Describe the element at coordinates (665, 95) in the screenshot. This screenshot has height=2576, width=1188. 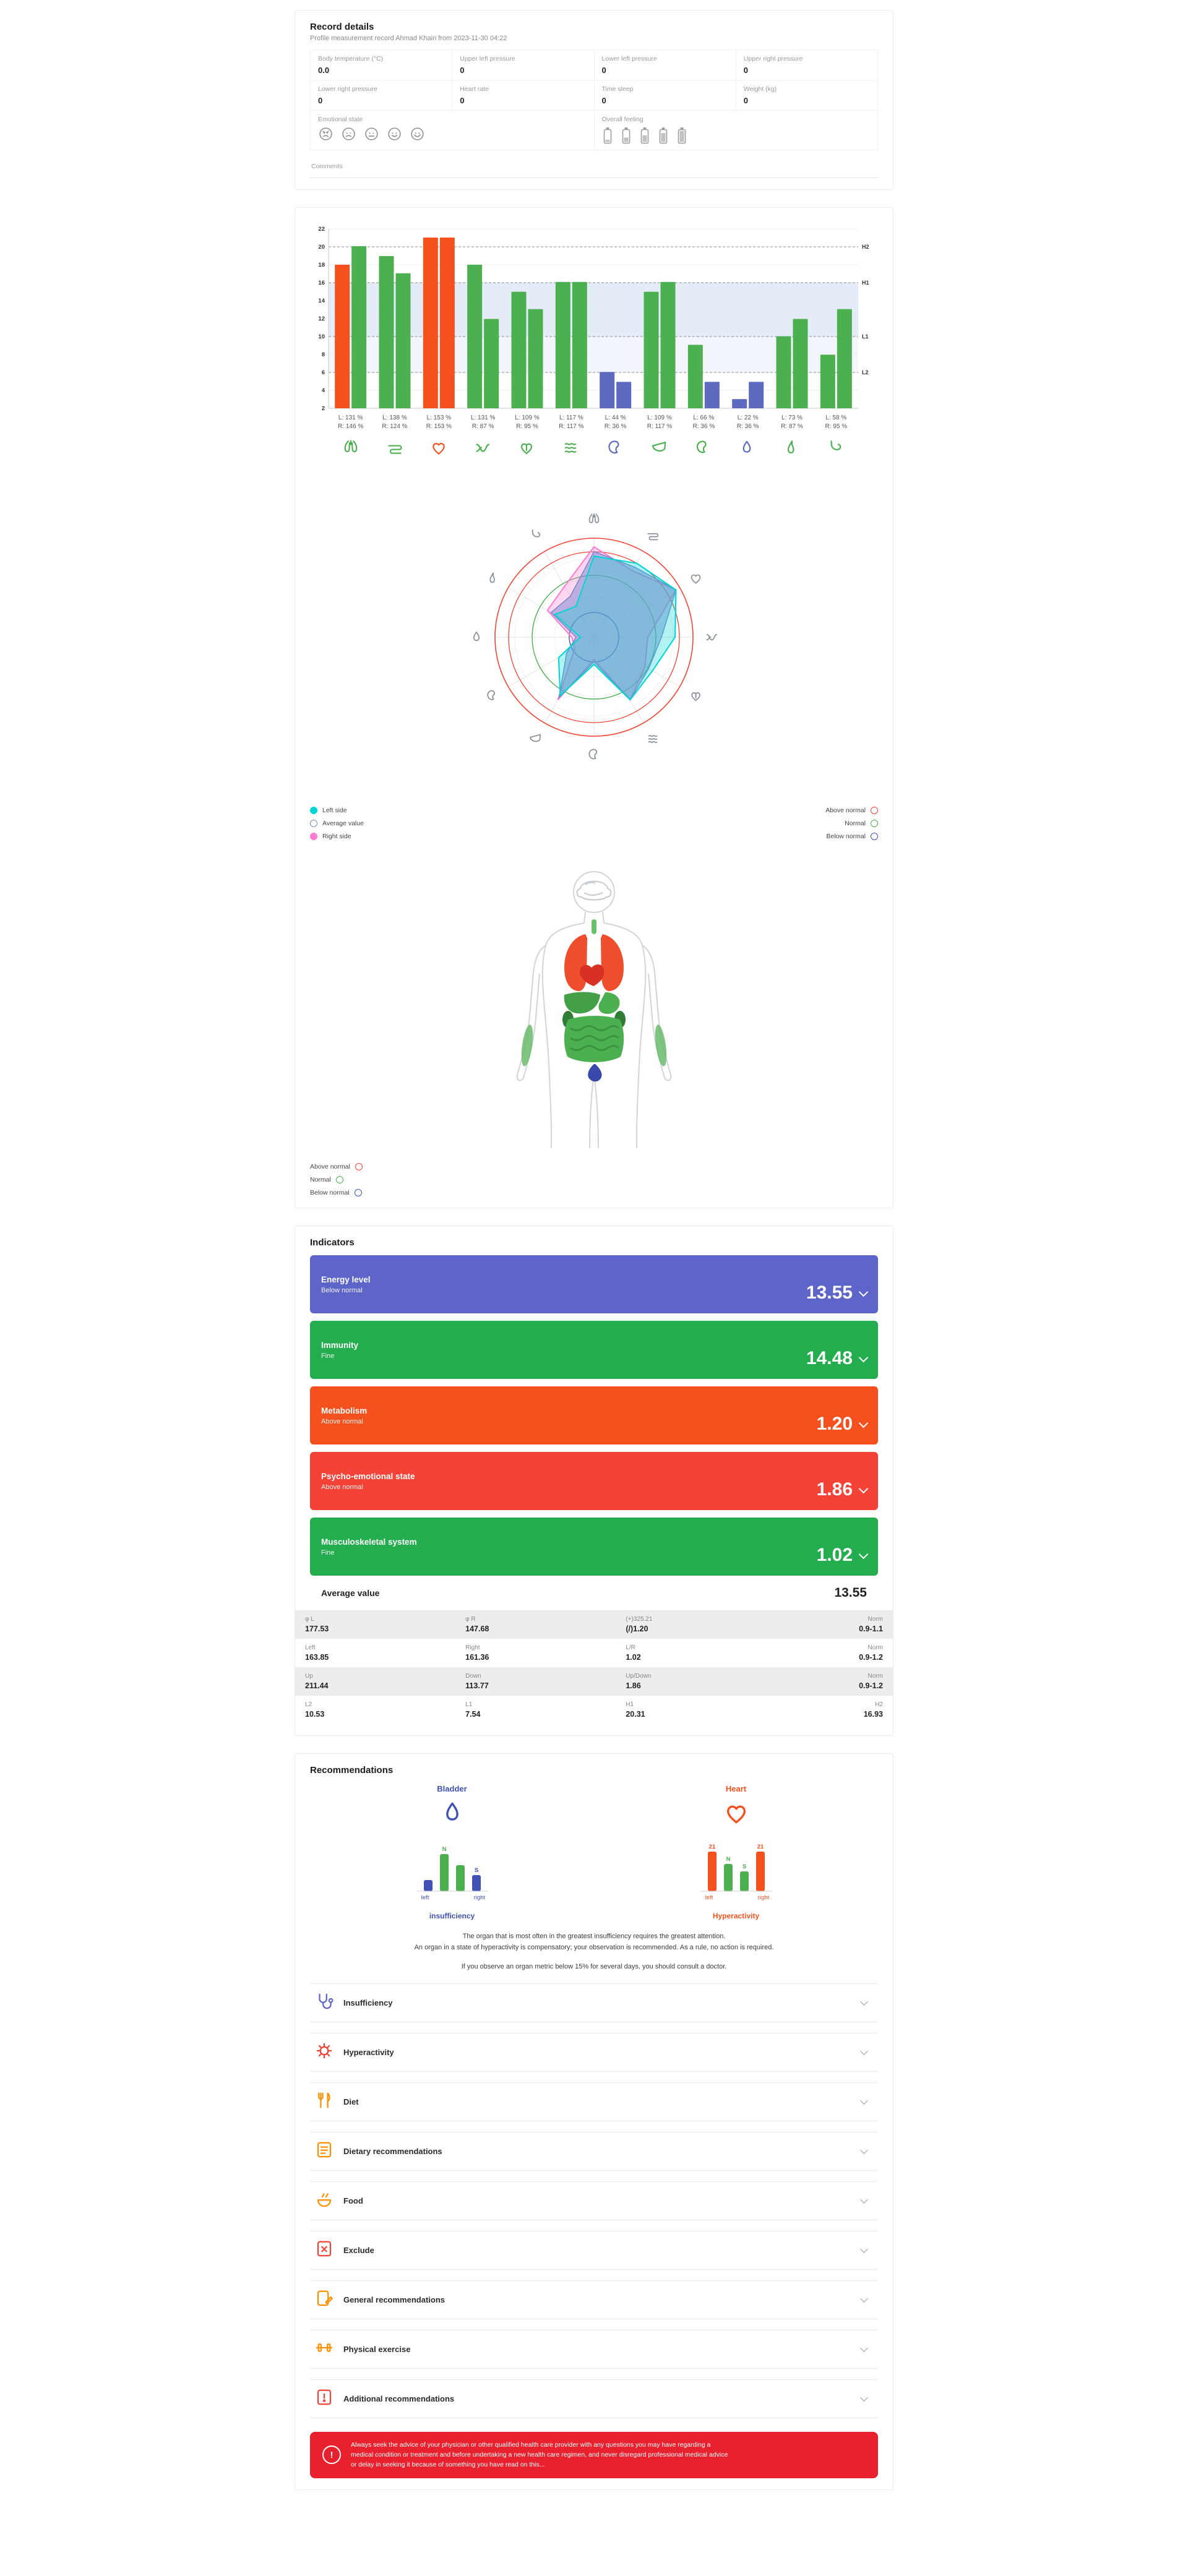
I see `field-time-sleep: Time sleep 0` at that location.